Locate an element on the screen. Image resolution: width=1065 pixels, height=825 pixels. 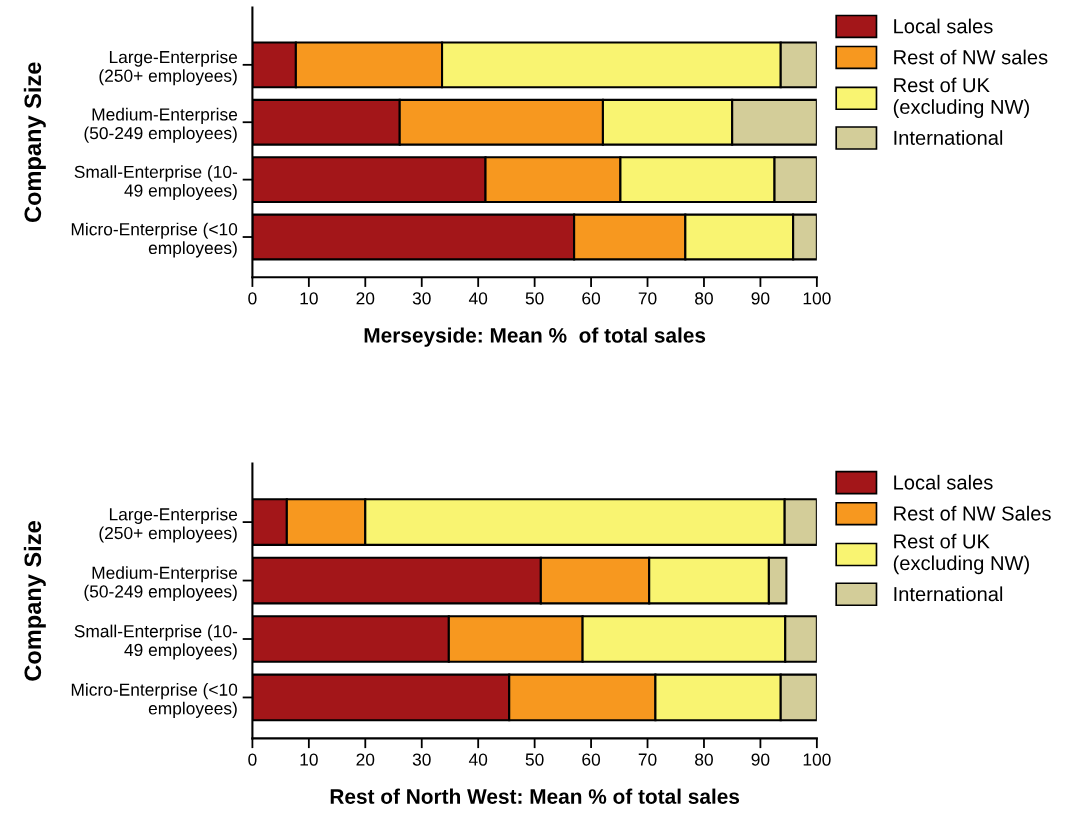
legend-label: Rest of NW Sales is located at coordinates (972, 513).